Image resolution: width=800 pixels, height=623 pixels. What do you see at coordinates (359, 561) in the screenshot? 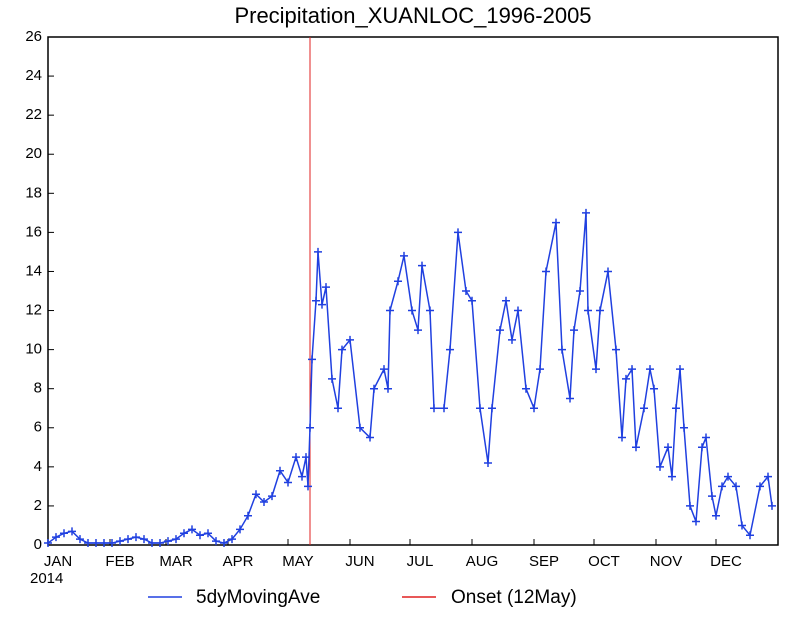
I see `x-tick-label: JUN` at bounding box center [359, 561].